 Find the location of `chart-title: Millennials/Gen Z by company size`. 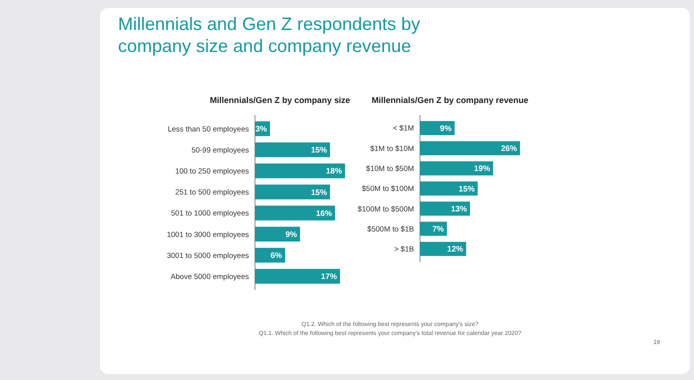

chart-title: Millennials/Gen Z by company size is located at coordinates (280, 100).